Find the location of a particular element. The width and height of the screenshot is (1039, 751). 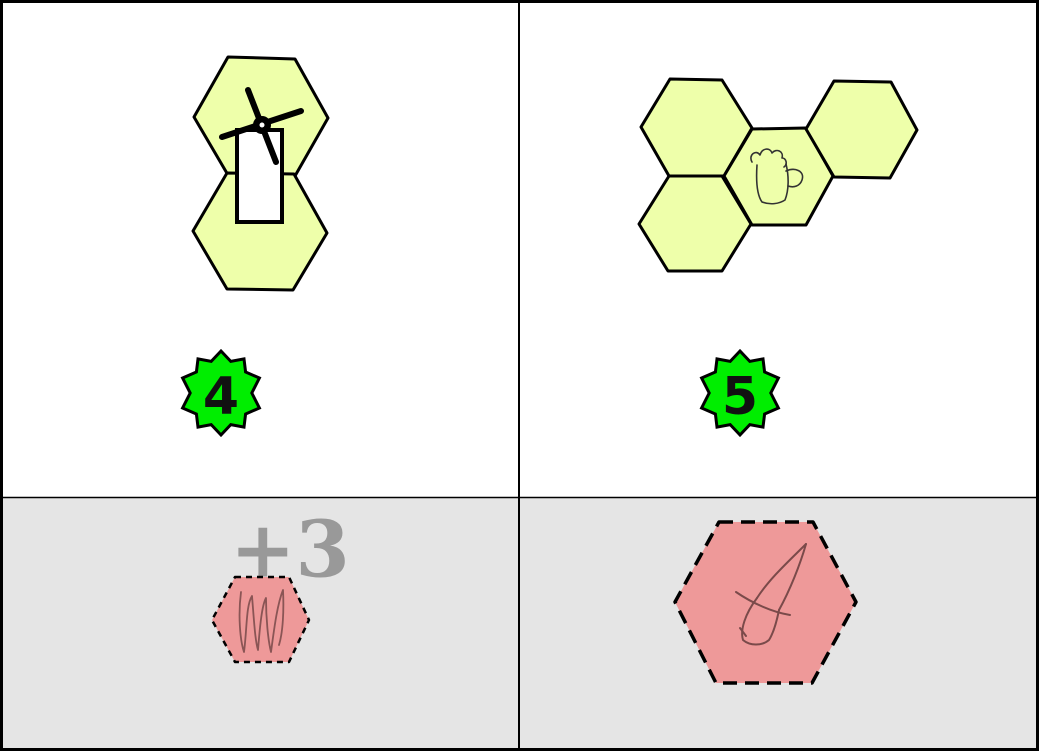

score-badge-left: 4 is located at coordinates (221, 393).